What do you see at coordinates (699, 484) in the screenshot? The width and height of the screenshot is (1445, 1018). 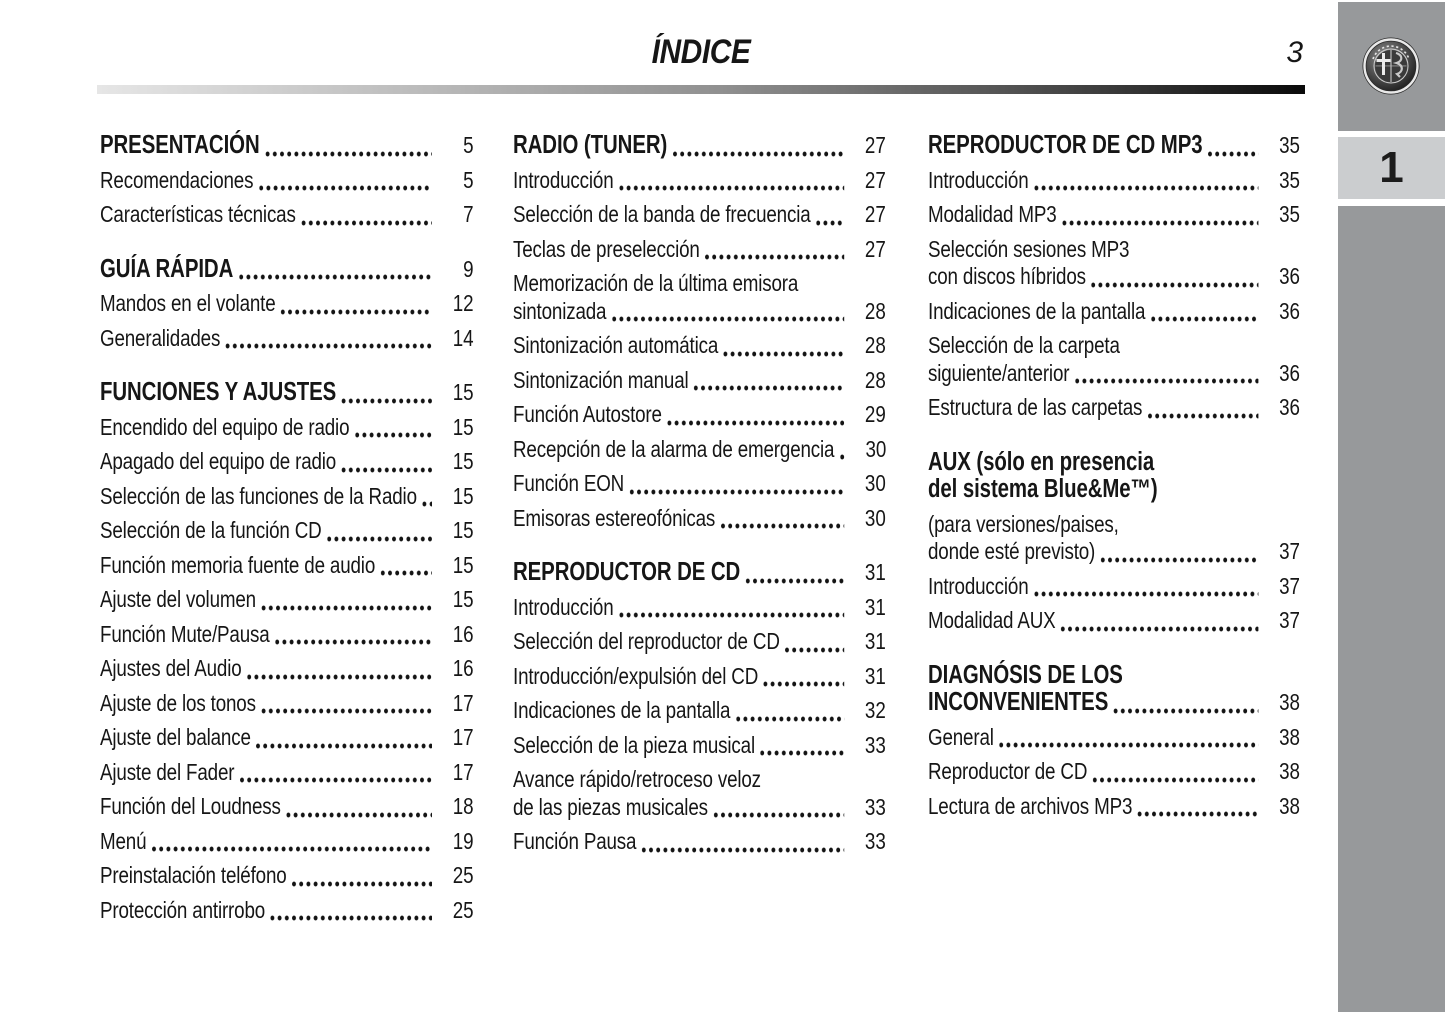 I see `toc-entry: Función EON 30` at bounding box center [699, 484].